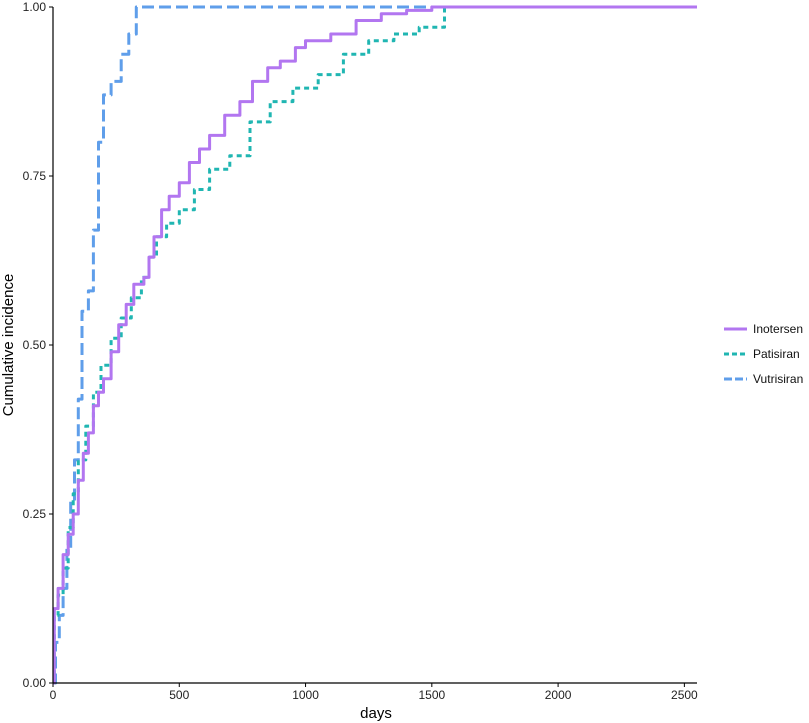 This screenshot has height=723, width=809. I want to click on x-axis-title: days, so click(376, 713).